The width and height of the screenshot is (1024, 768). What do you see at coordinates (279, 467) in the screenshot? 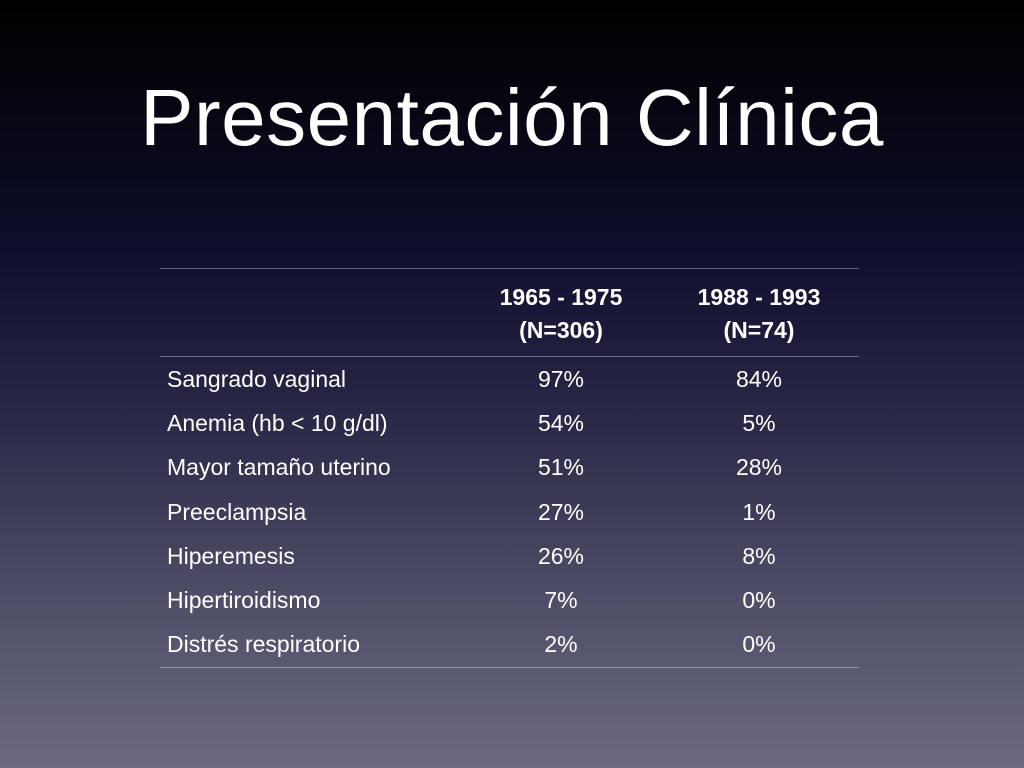
I see `row-label: Mayor tamaño uterino` at bounding box center [279, 467].